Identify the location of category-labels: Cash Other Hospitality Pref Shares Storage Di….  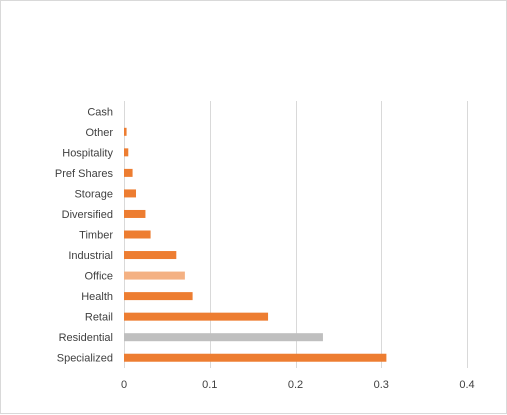
(84, 235).